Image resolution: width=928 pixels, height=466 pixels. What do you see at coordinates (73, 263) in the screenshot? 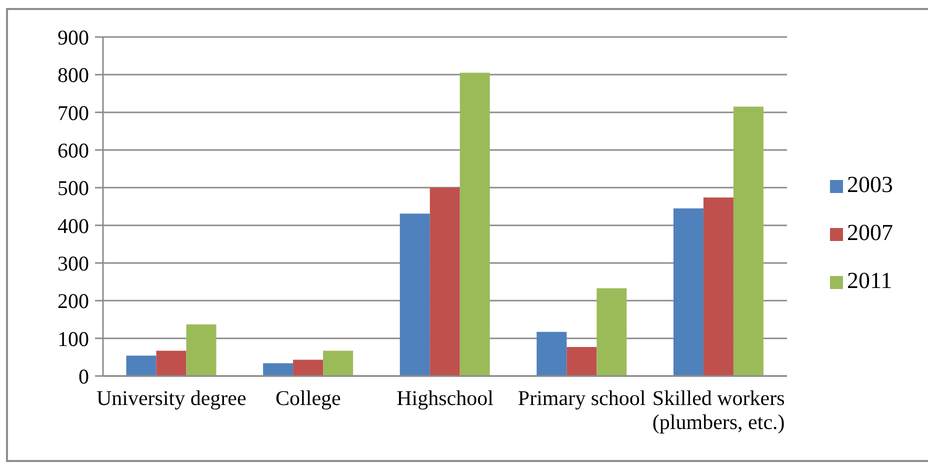
I see `y-tick-label: 300` at bounding box center [73, 263].